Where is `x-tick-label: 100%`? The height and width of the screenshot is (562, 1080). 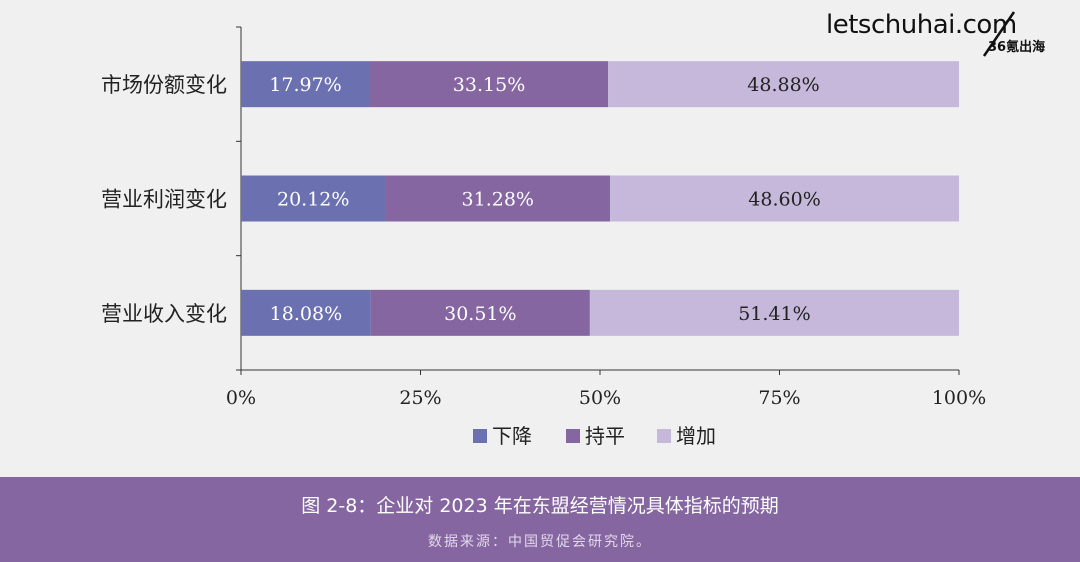 x-tick-label: 100% is located at coordinates (959, 398).